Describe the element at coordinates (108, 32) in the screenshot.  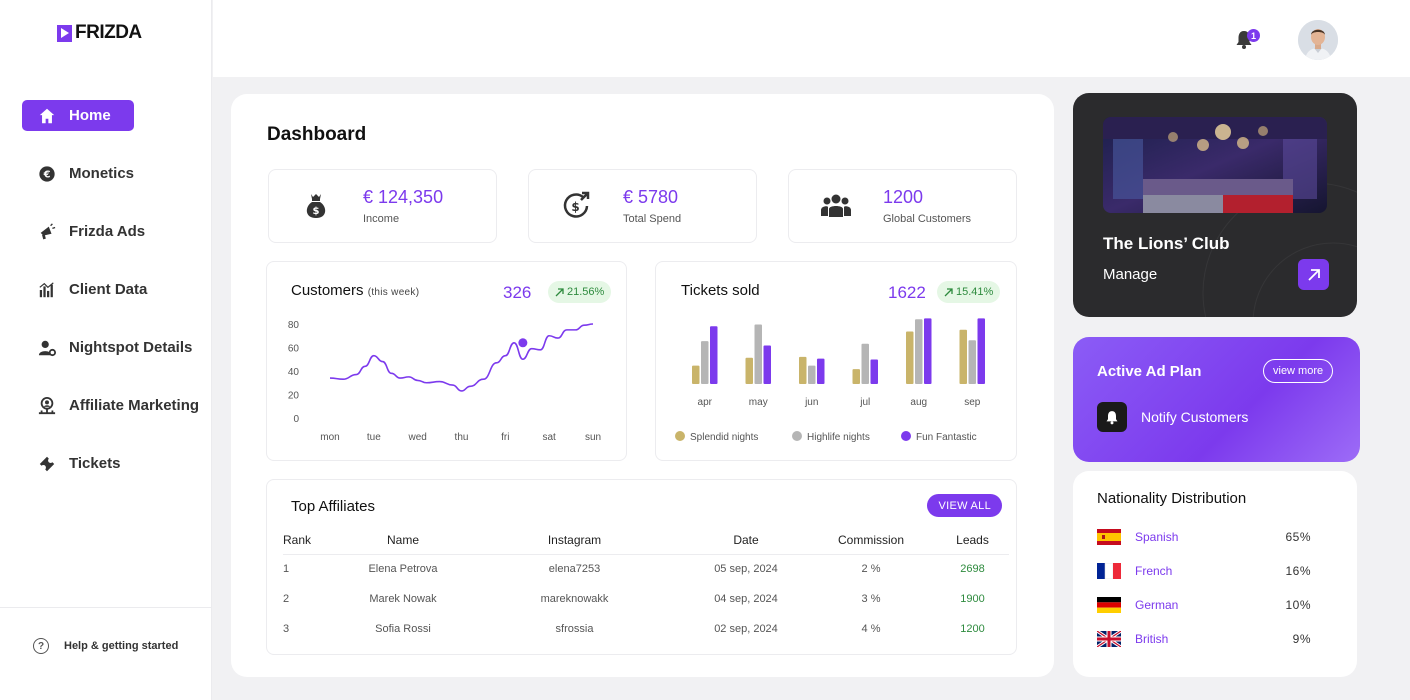
I see `brand-name: FRIZDA` at that location.